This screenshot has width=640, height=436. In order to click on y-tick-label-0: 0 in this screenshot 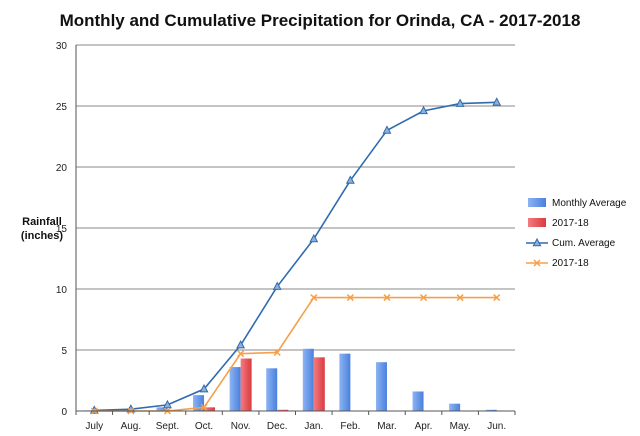, I will do `click(64, 412)`.